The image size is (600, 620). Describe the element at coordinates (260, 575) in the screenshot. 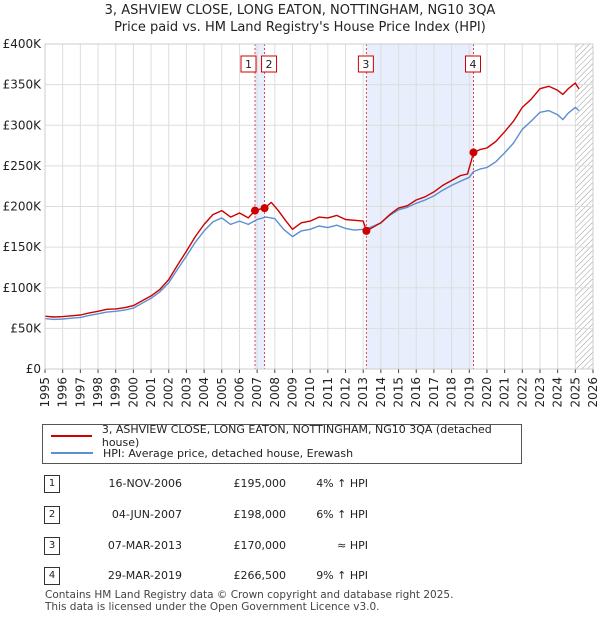

I see `transaction-price: £266,500` at that location.